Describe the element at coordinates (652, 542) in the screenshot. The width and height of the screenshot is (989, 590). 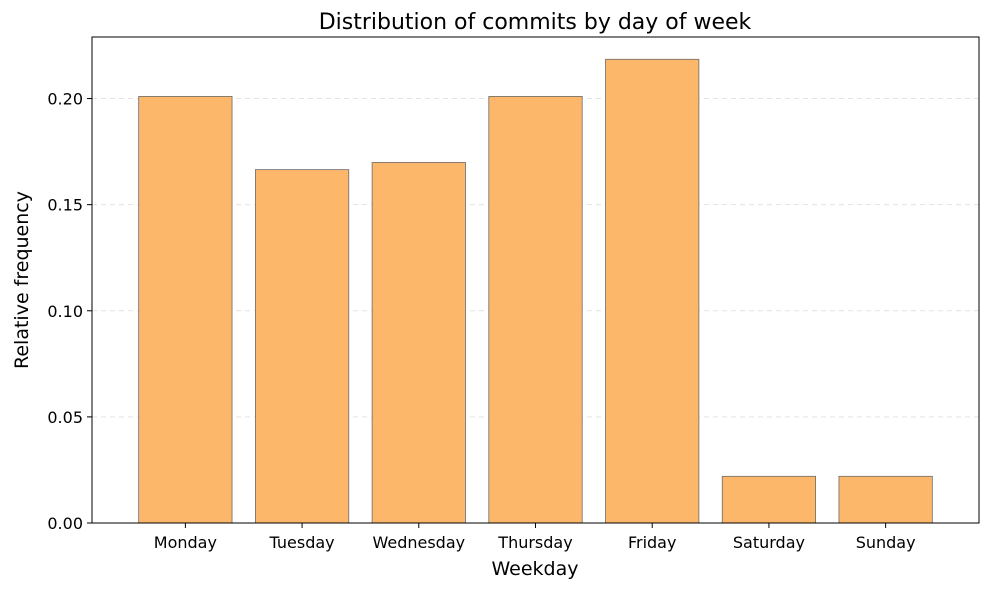
I see `x-tick-label-friday: Friday` at that location.